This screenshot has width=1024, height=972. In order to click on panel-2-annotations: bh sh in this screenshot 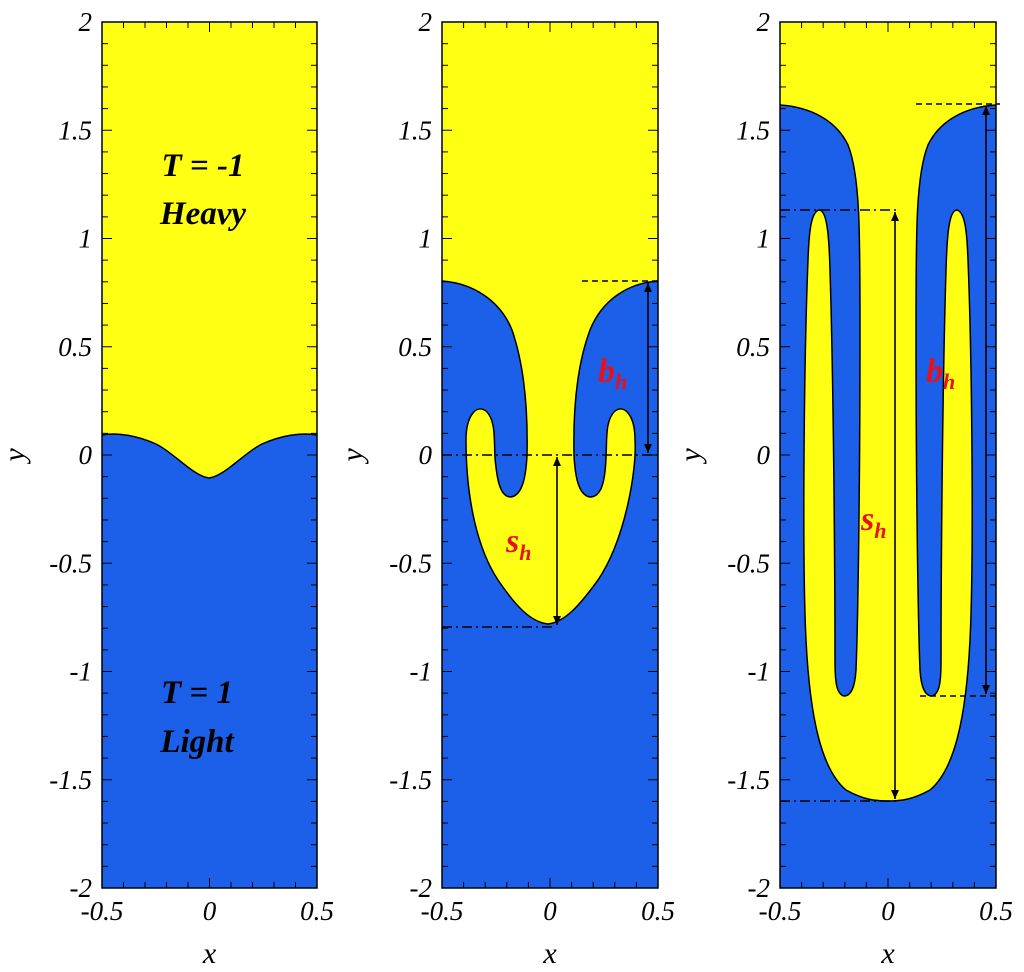, I will do `click(552, 454)`.